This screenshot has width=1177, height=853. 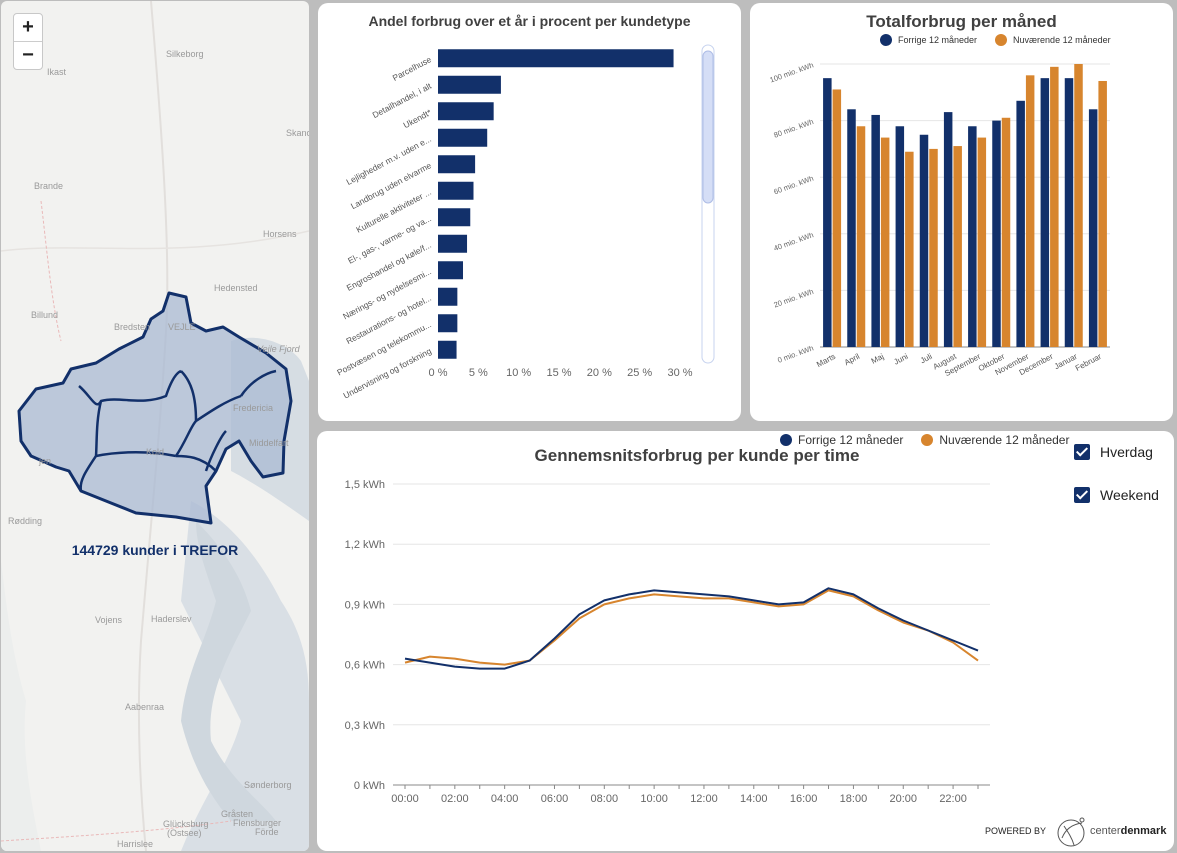 I want to click on place-label: Rødding, so click(x=25, y=521).